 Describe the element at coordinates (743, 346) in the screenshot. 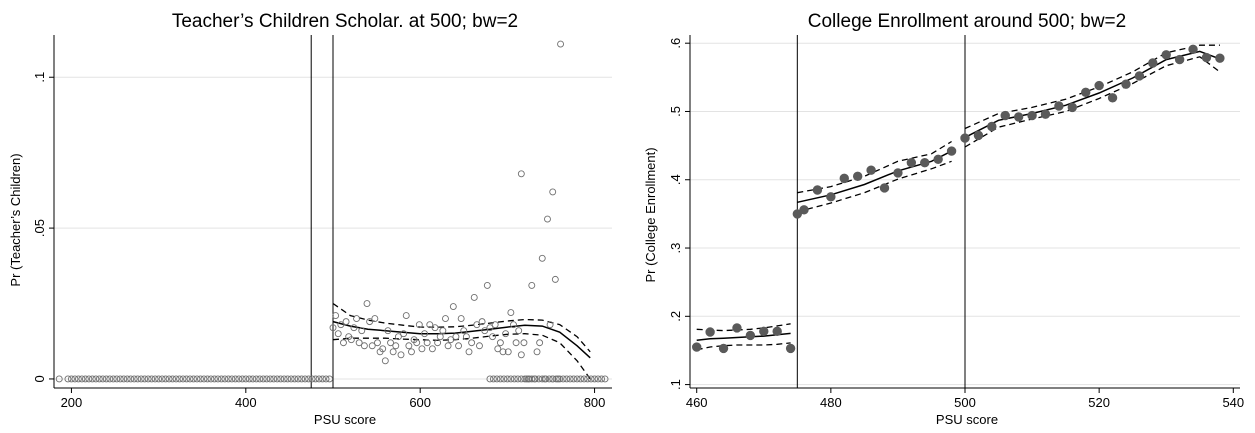

I see `ci-lower-line` at that location.